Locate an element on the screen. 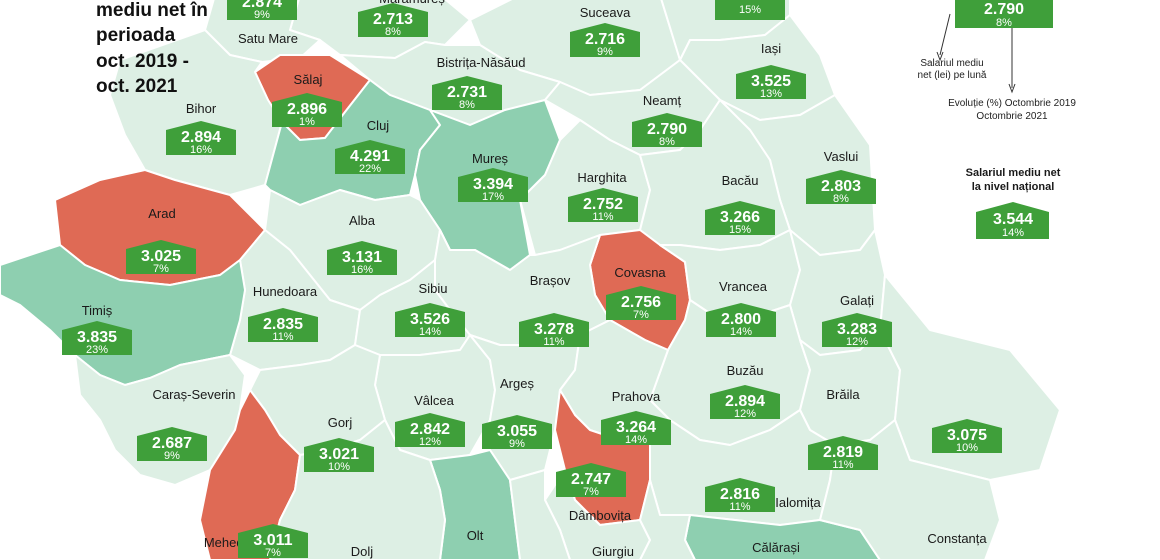 The height and width of the screenshot is (560, 1160). badge-value-braila: 2.819 is located at coordinates (843, 452).